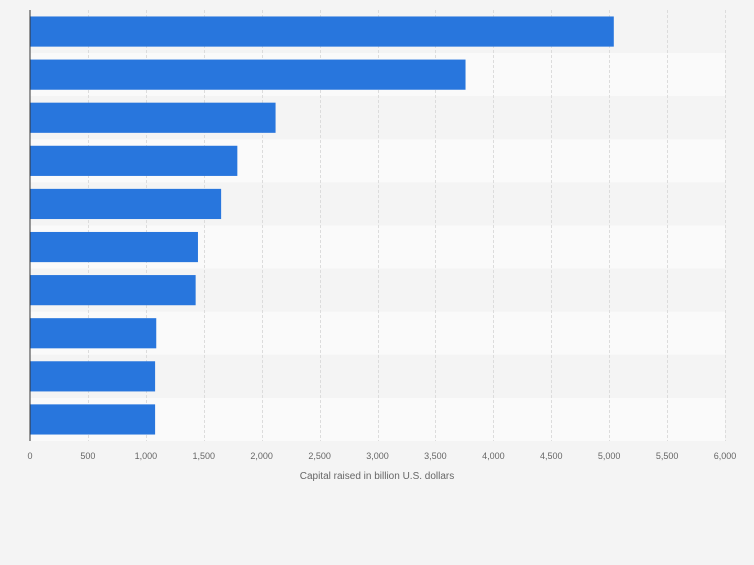  I want to click on x-tick-label: 5,000, so click(609, 456).